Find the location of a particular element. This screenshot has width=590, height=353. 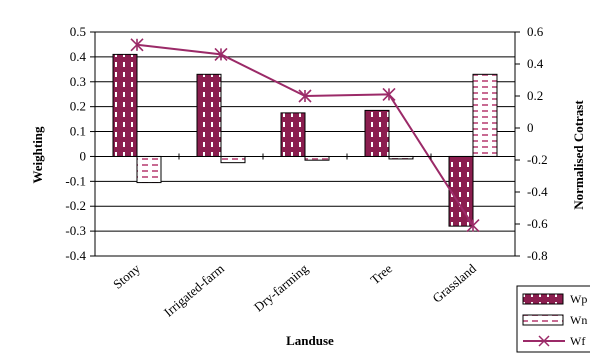

y2-axis-title: Normalised Cotrast is located at coordinates (578, 155).